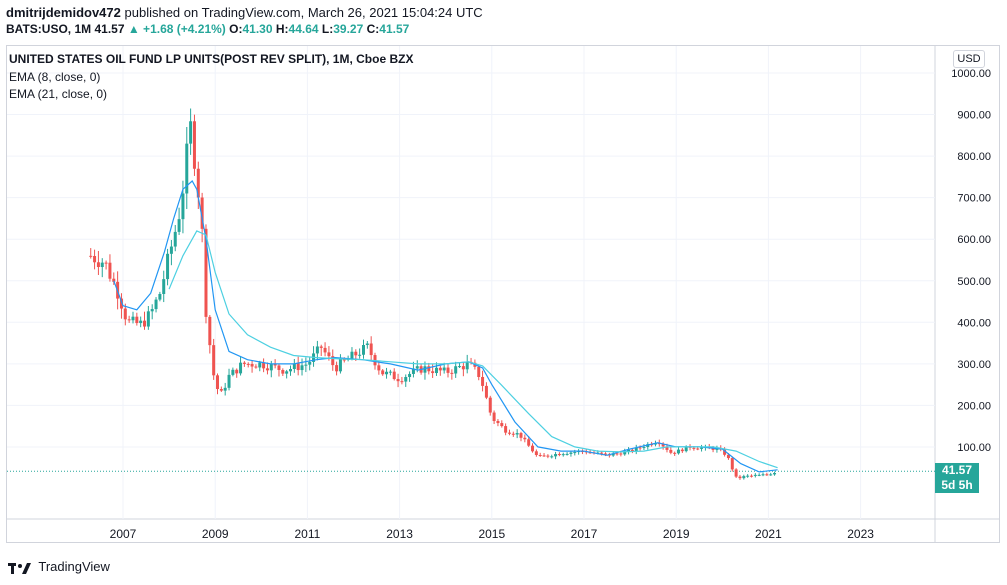 Image resolution: width=1007 pixels, height=585 pixels. What do you see at coordinates (59, 567) in the screenshot?
I see `footer-brand: TradingView` at bounding box center [59, 567].